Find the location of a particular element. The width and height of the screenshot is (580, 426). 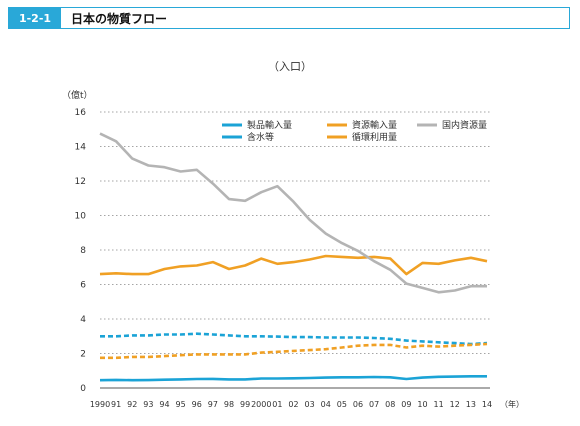

x-tick-label: 99 is located at coordinates (245, 404).